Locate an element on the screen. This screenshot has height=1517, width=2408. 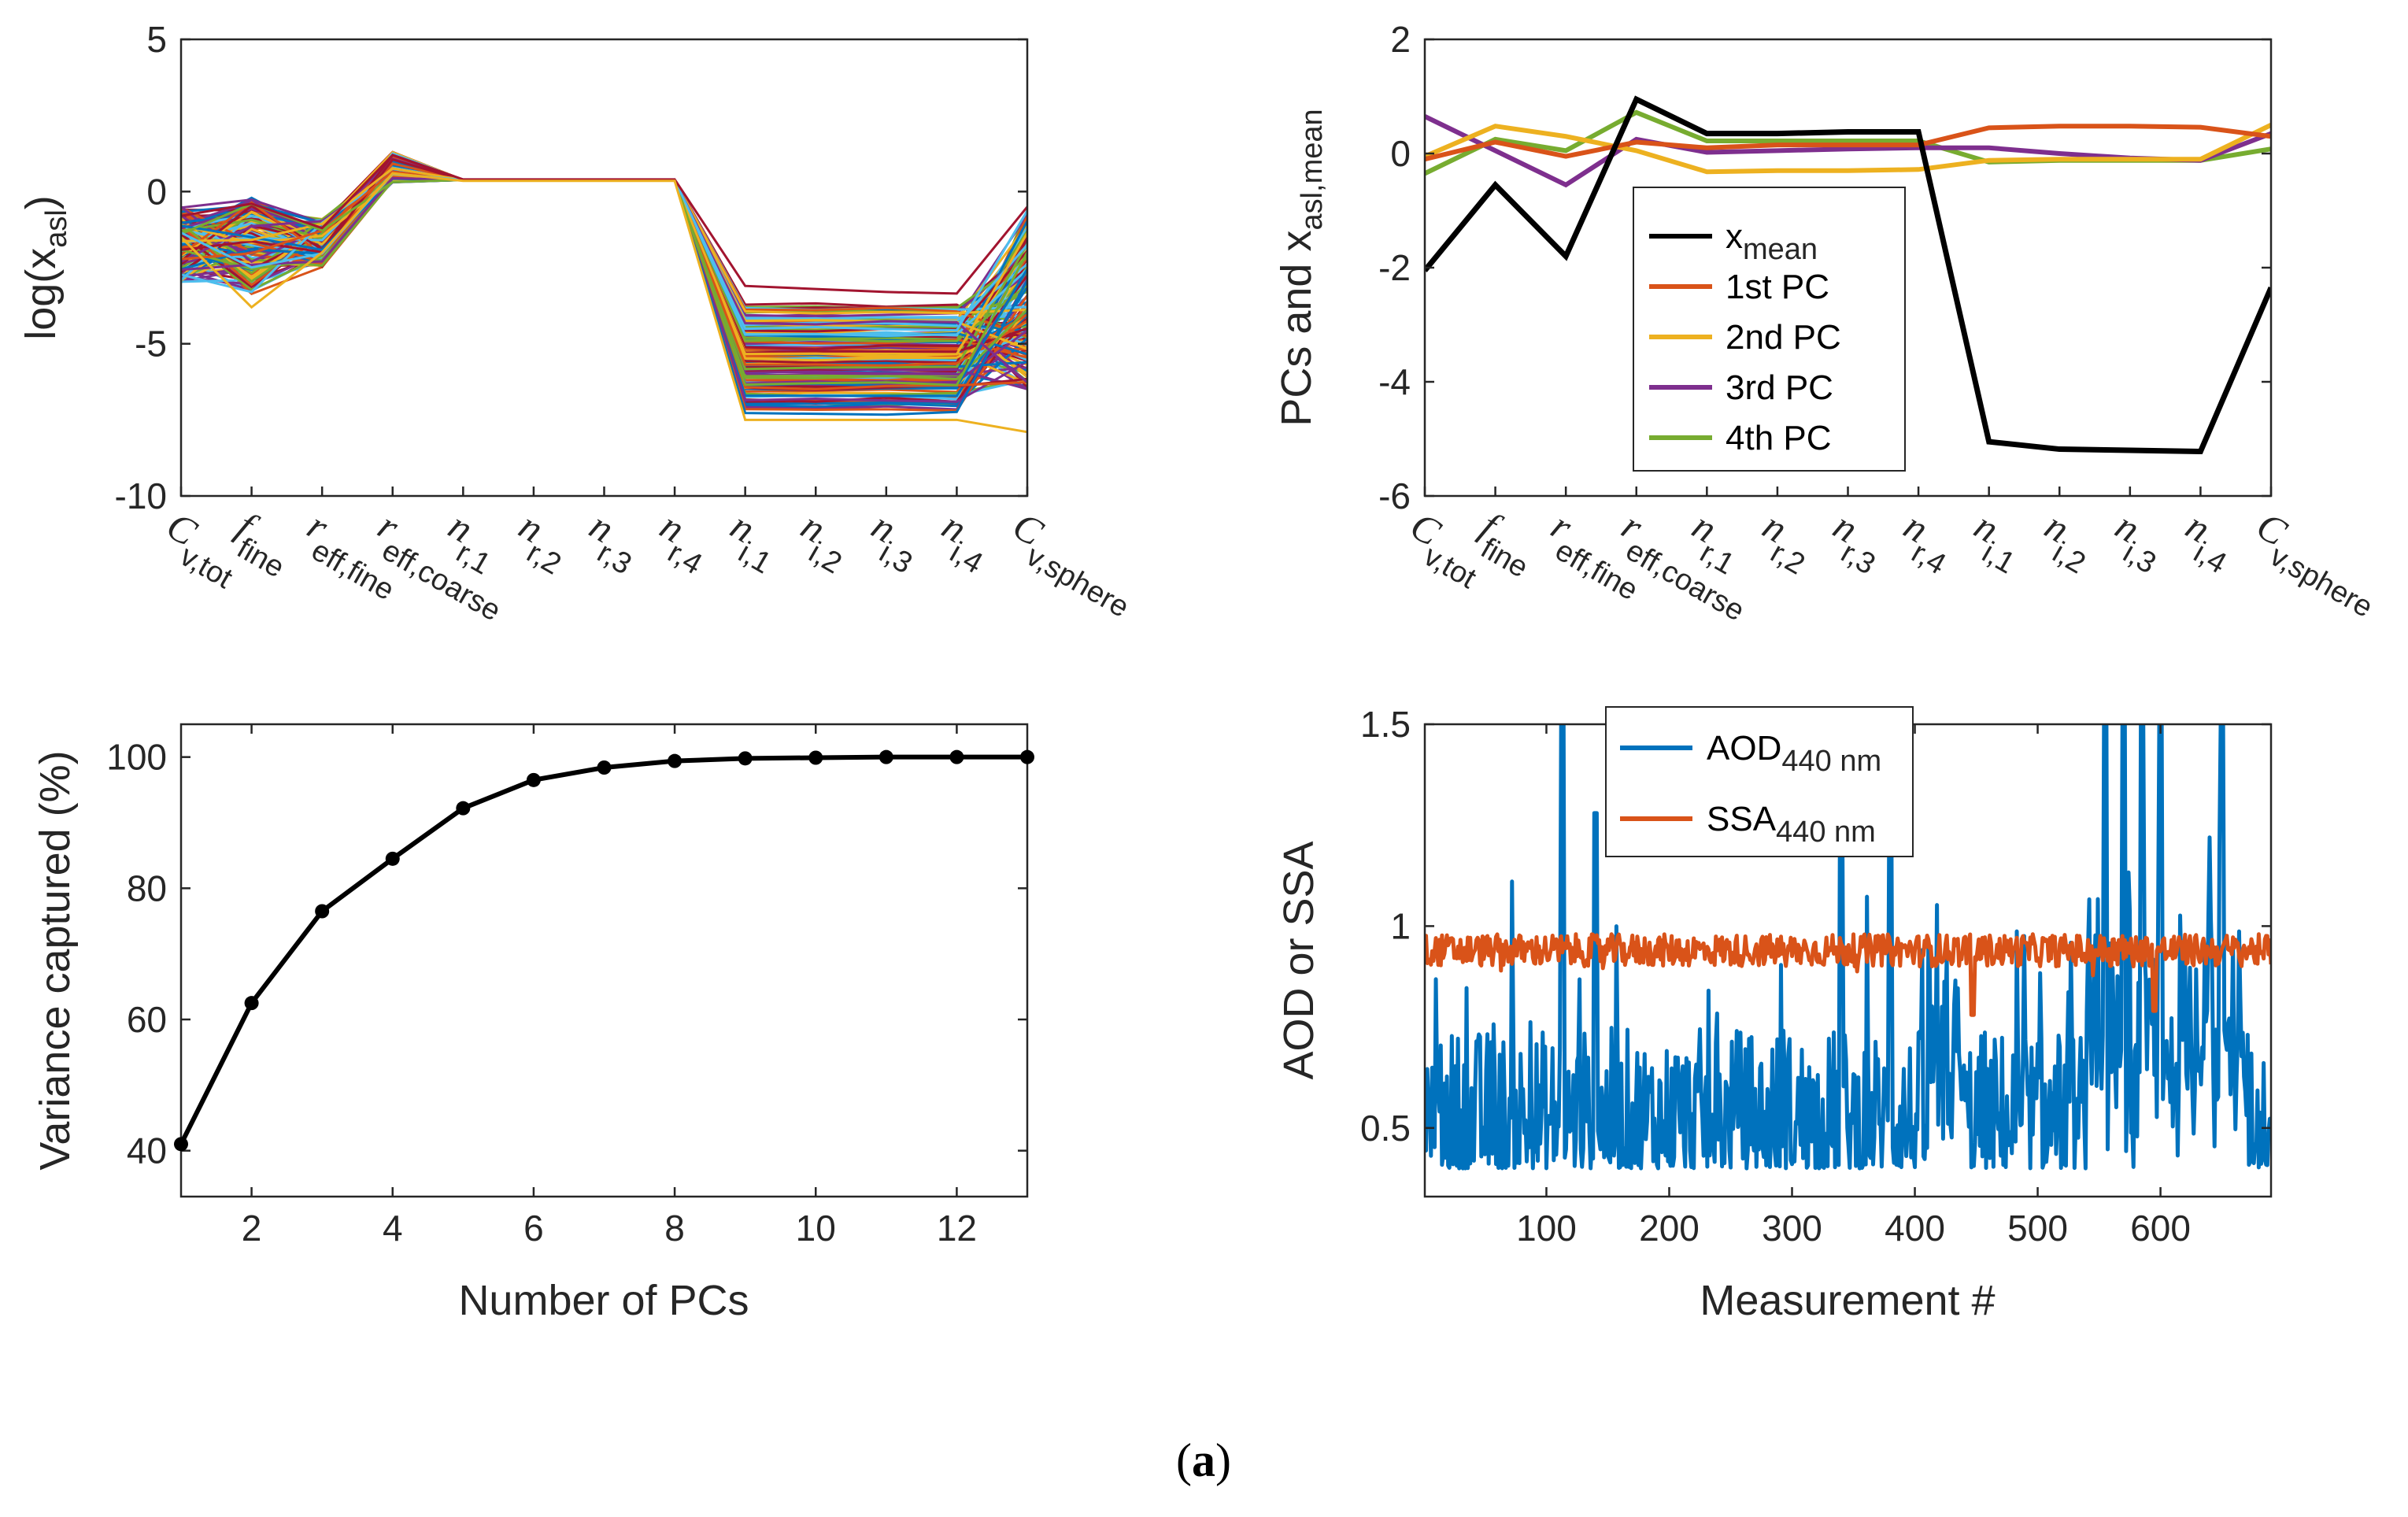
y-tick-label: -10 is located at coordinates (141, 495).